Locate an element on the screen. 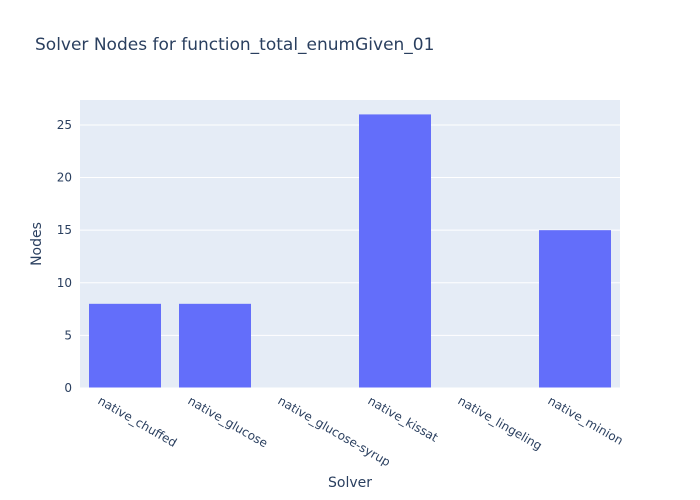  y-tick-label: 5 is located at coordinates (68, 335).